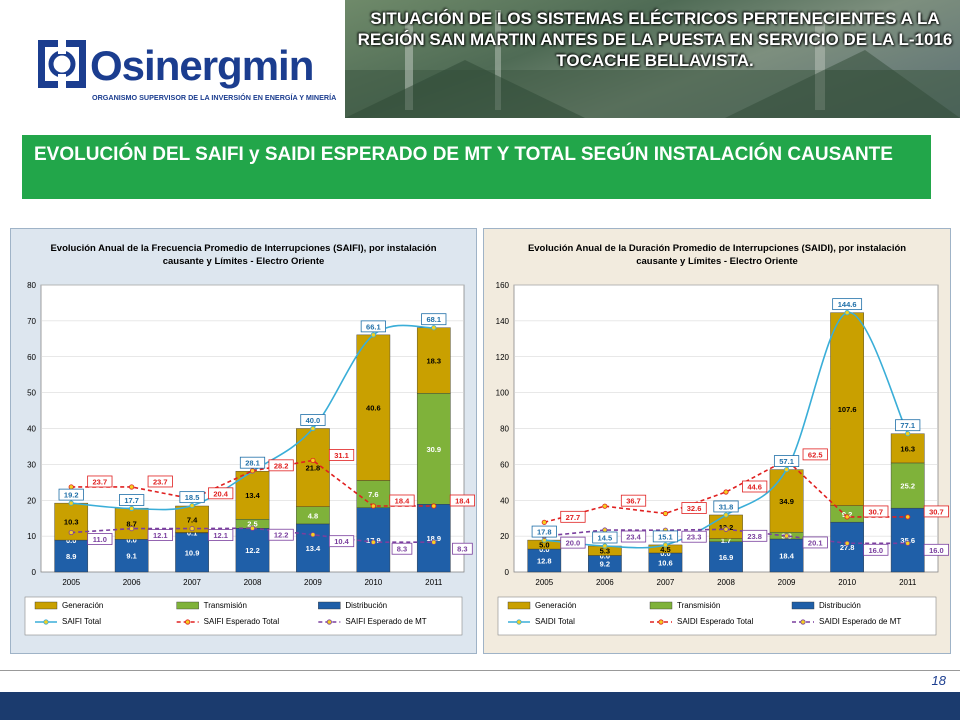 The width and height of the screenshot is (960, 720). I want to click on esperado-total-label: 20.4, so click(220, 493).